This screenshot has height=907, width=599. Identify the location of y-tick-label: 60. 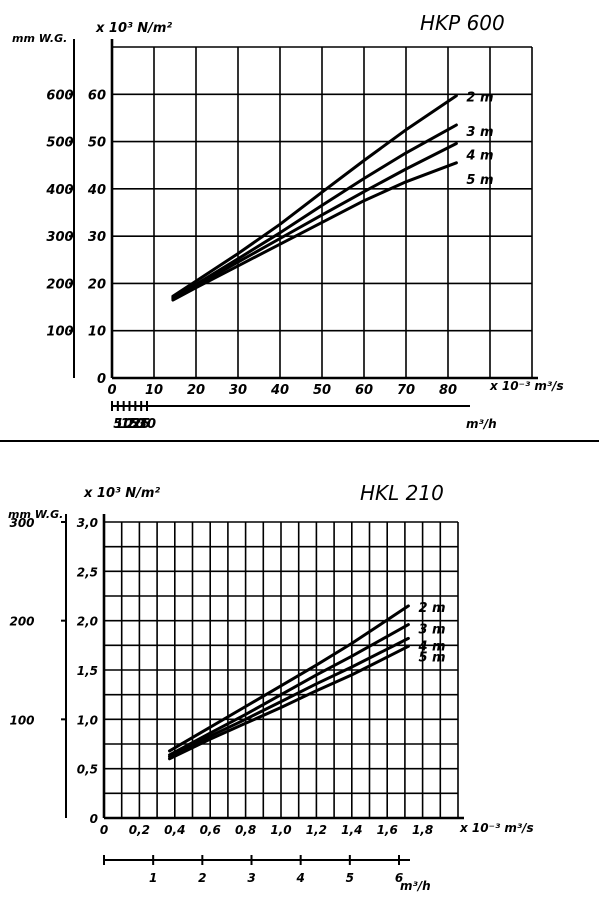
(97, 95).